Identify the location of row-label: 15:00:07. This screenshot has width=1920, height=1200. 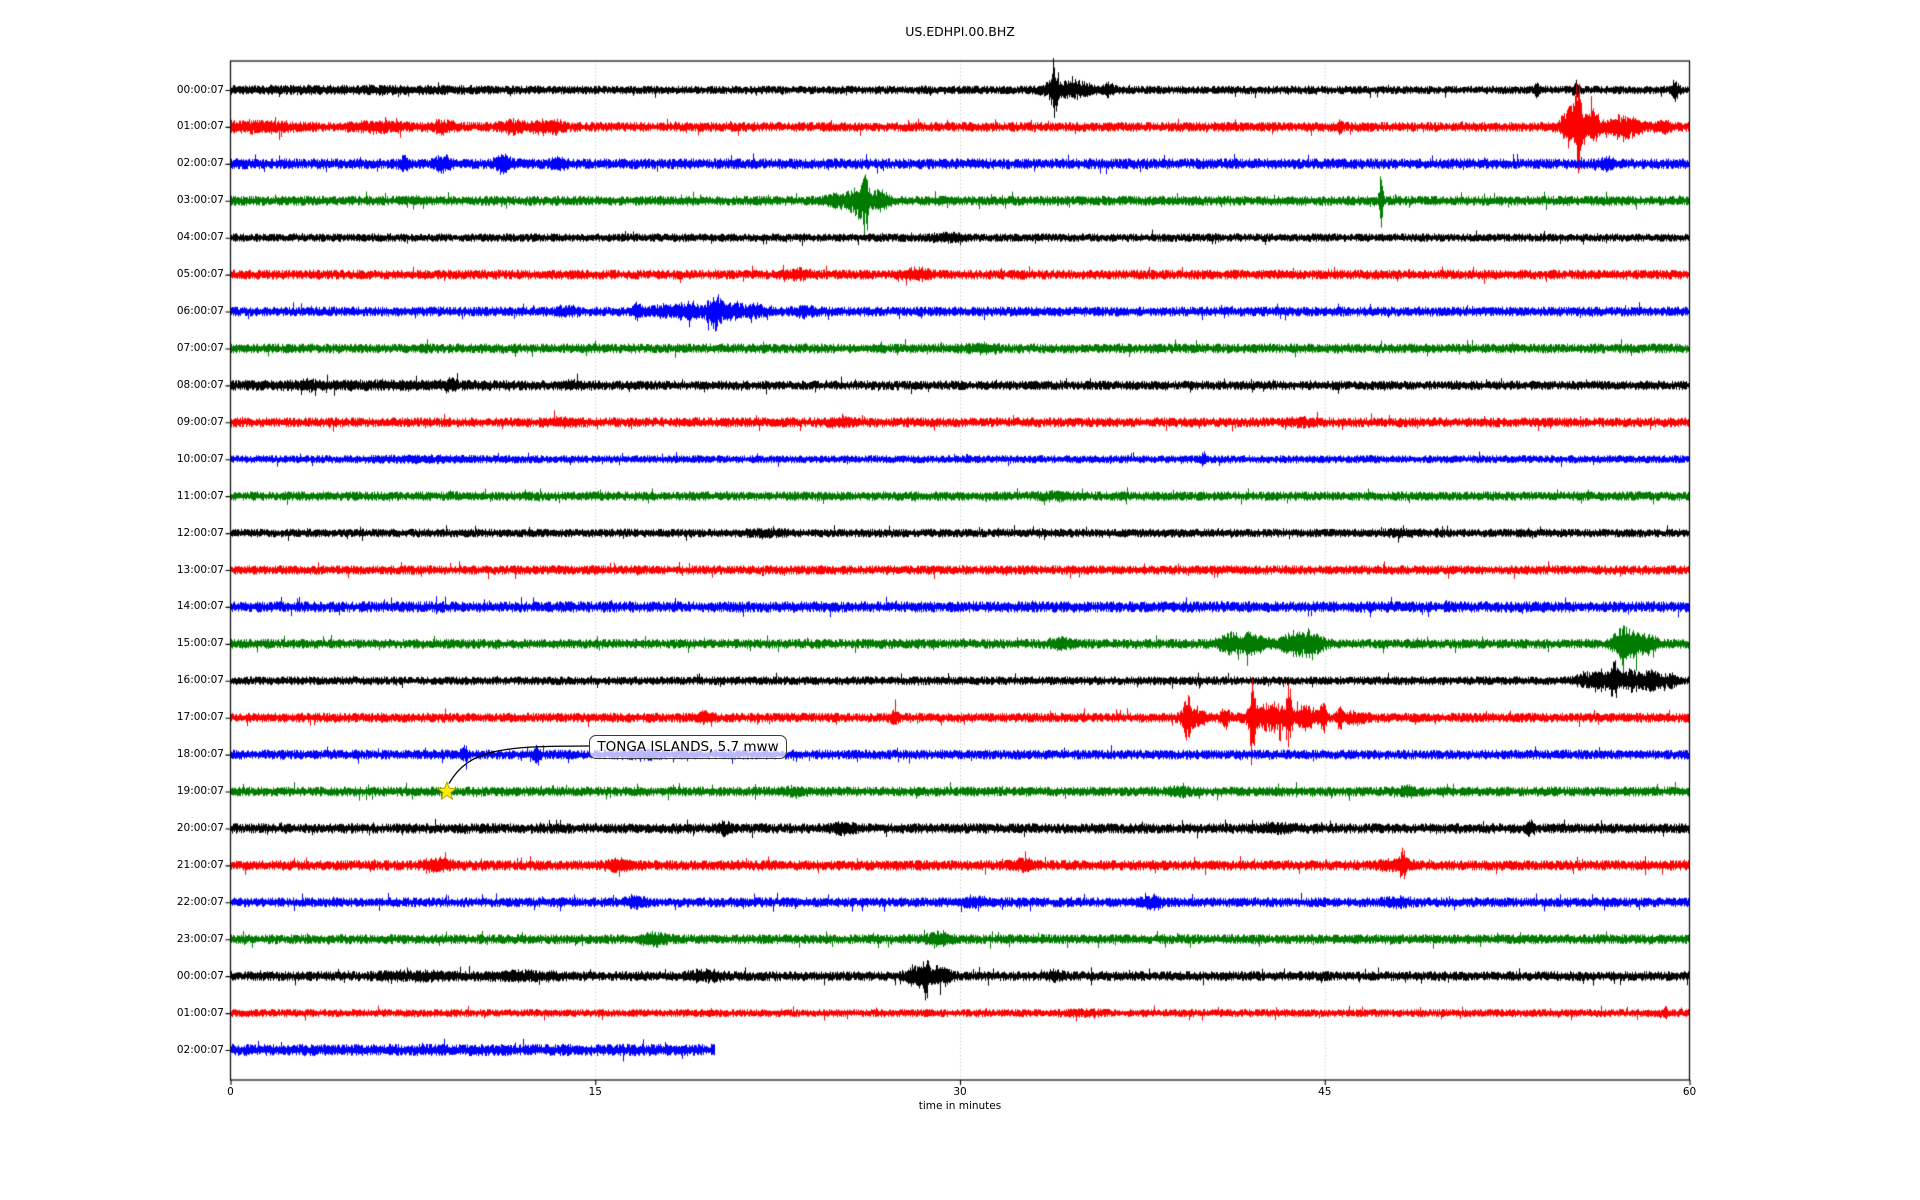
(200, 643).